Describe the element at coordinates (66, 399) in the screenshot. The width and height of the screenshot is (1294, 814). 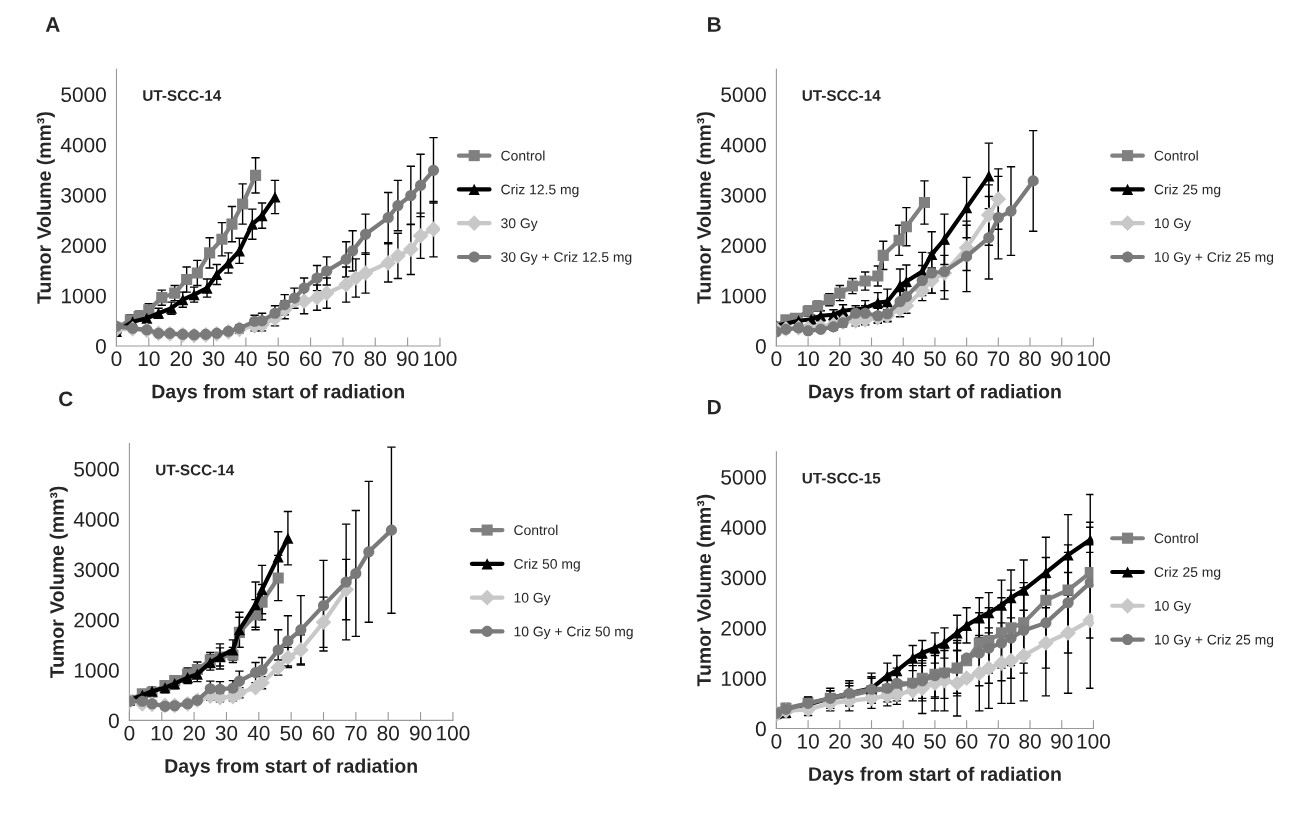
I see `chart-title: C` at that location.